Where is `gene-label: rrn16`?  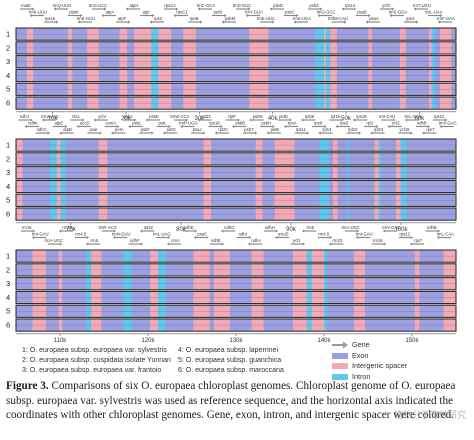
gene-label: rrn16 is located at coordinates (378, 240).